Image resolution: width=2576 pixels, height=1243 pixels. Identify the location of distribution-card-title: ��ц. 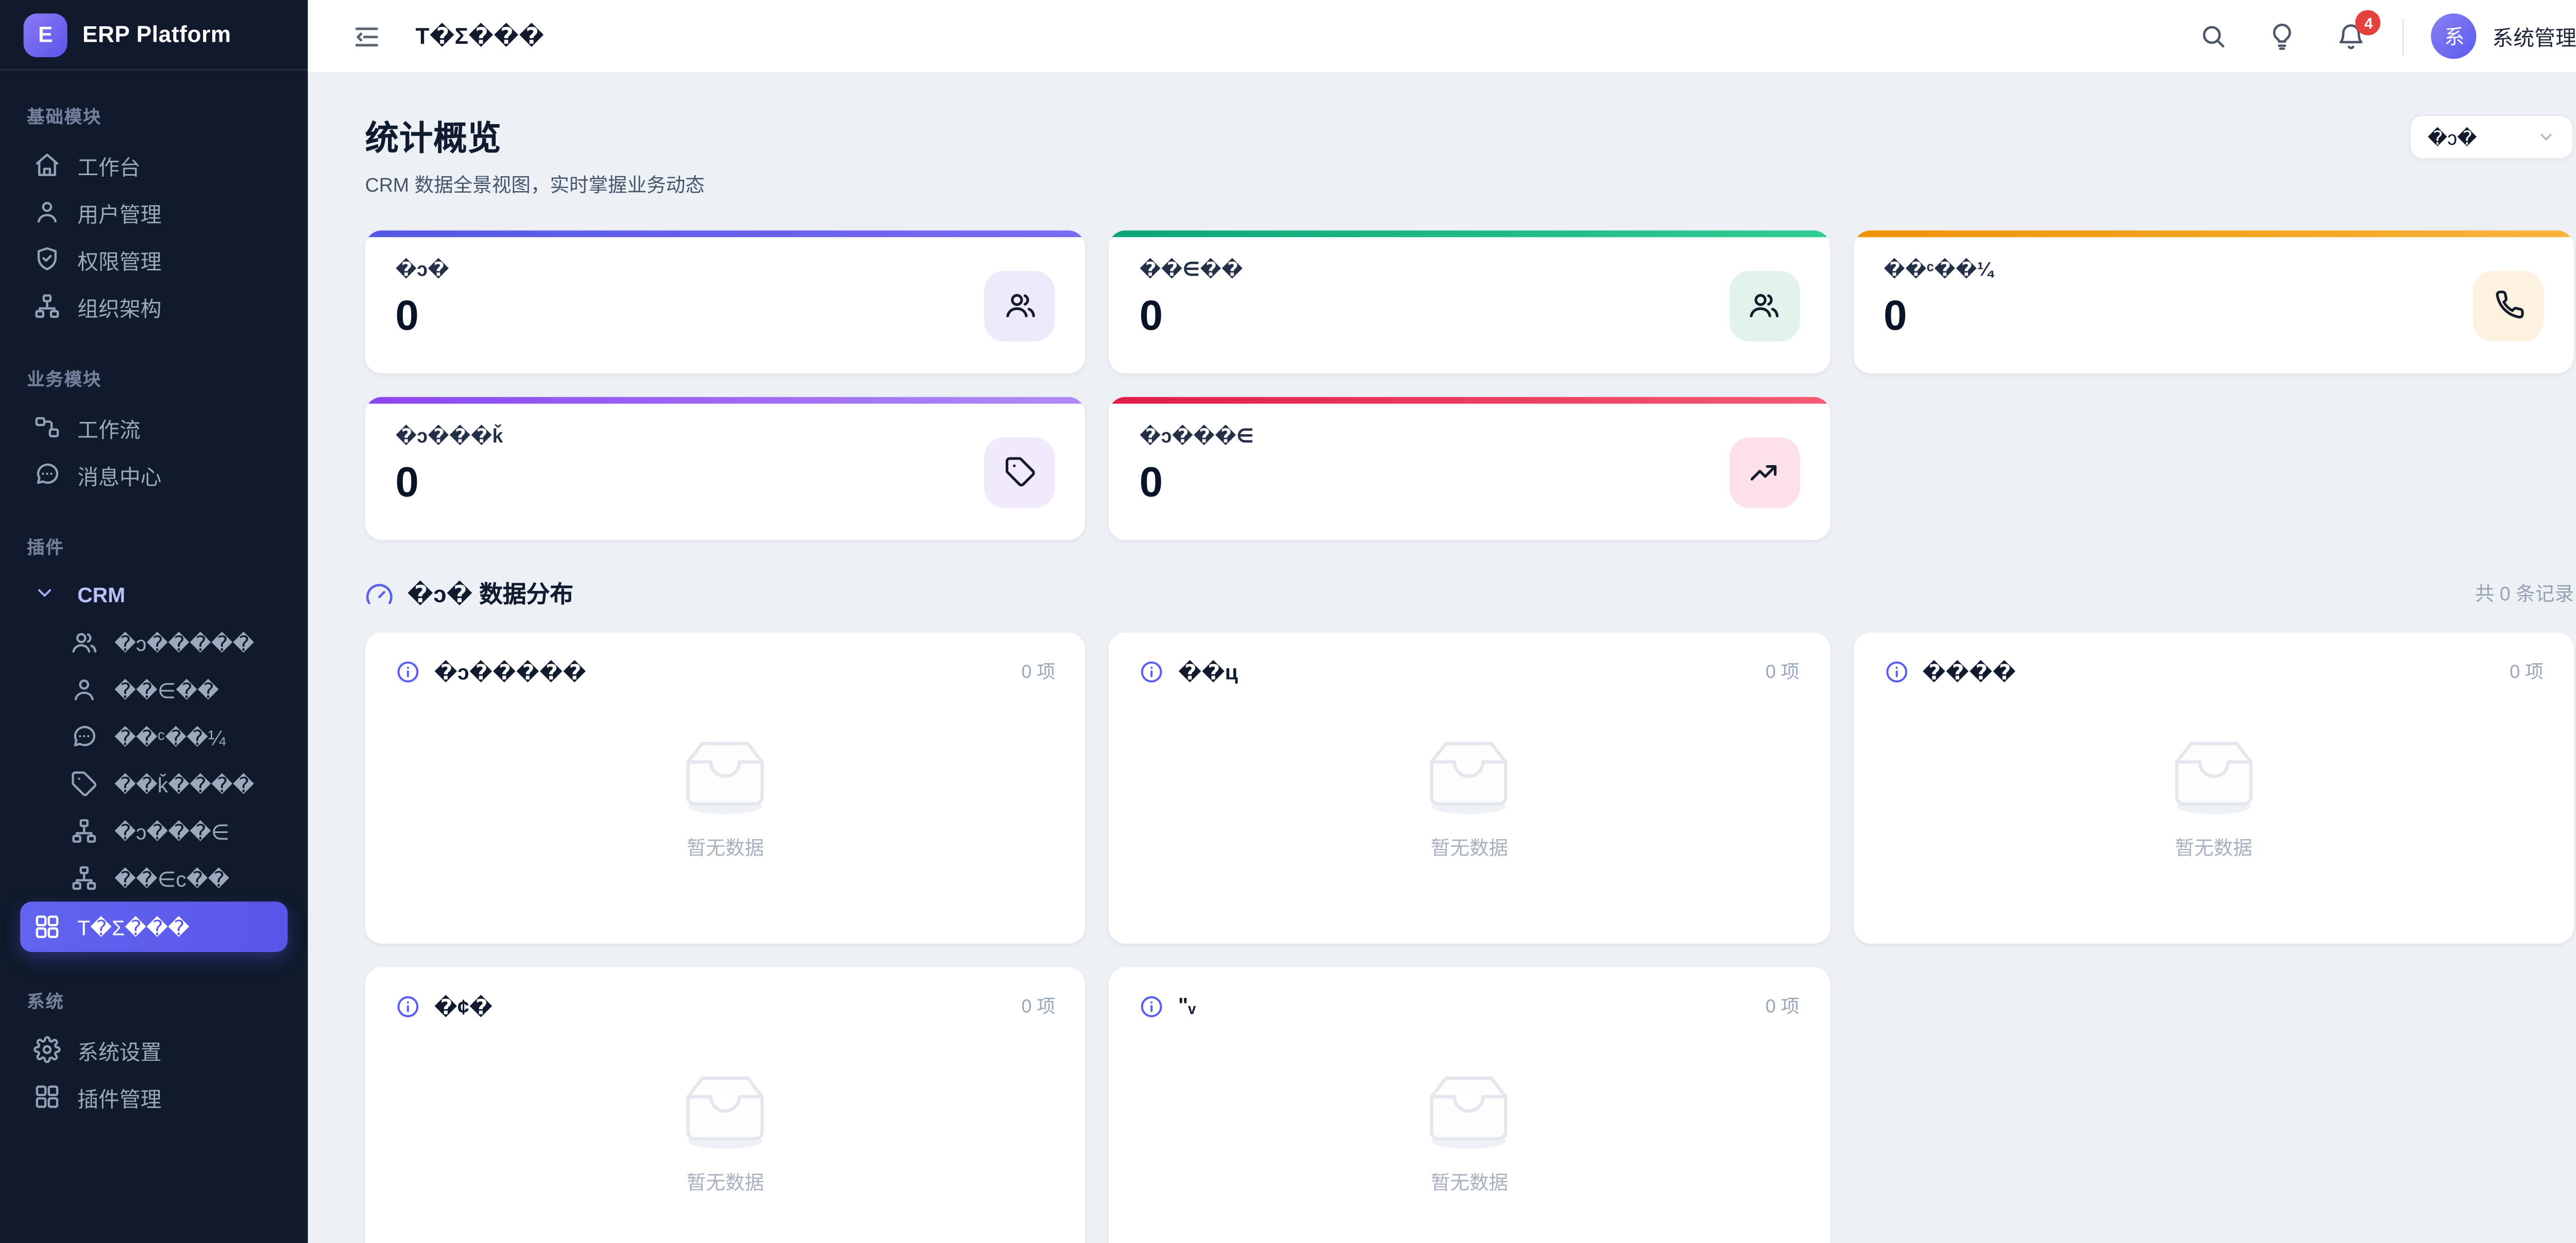
(1208, 672).